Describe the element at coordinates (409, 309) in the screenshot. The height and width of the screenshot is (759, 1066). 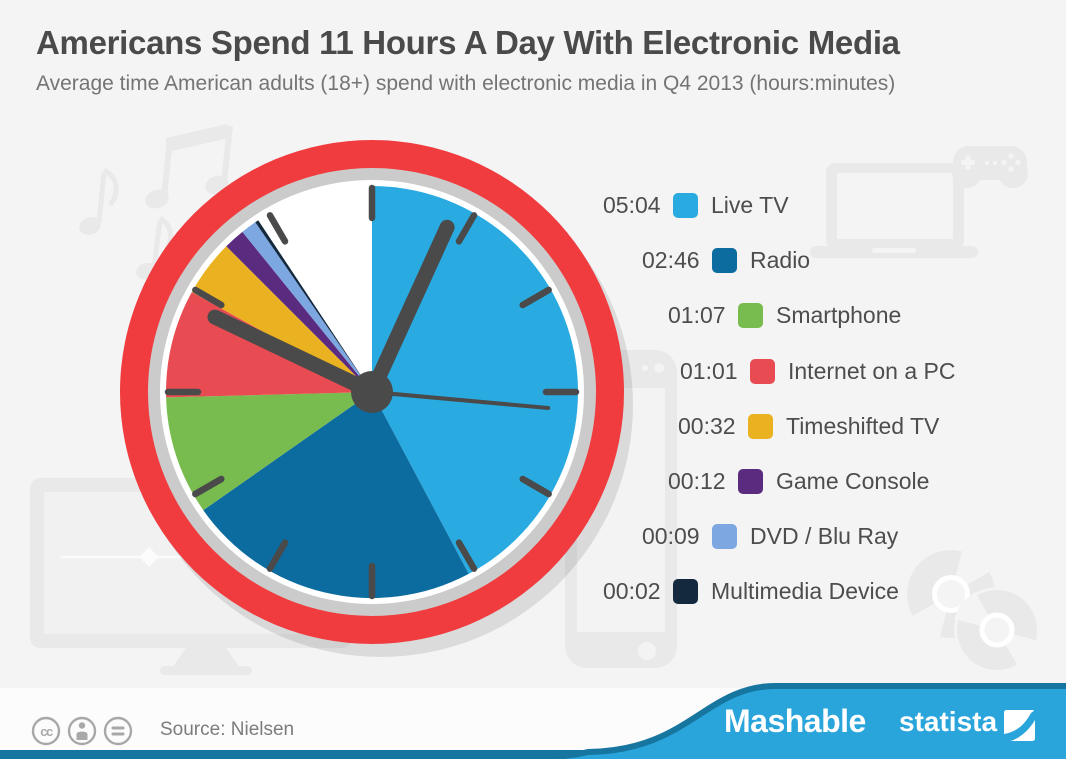
I see `clock-minute-hand` at that location.